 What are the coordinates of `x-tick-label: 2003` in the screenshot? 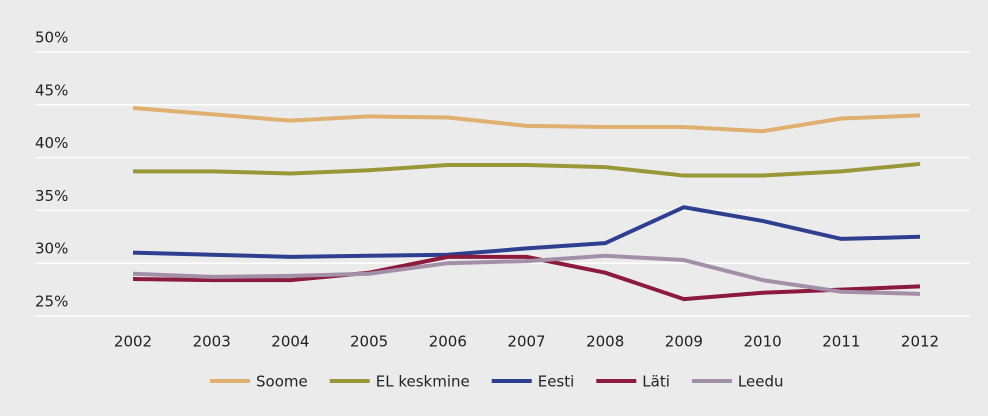 It's located at (212, 342).